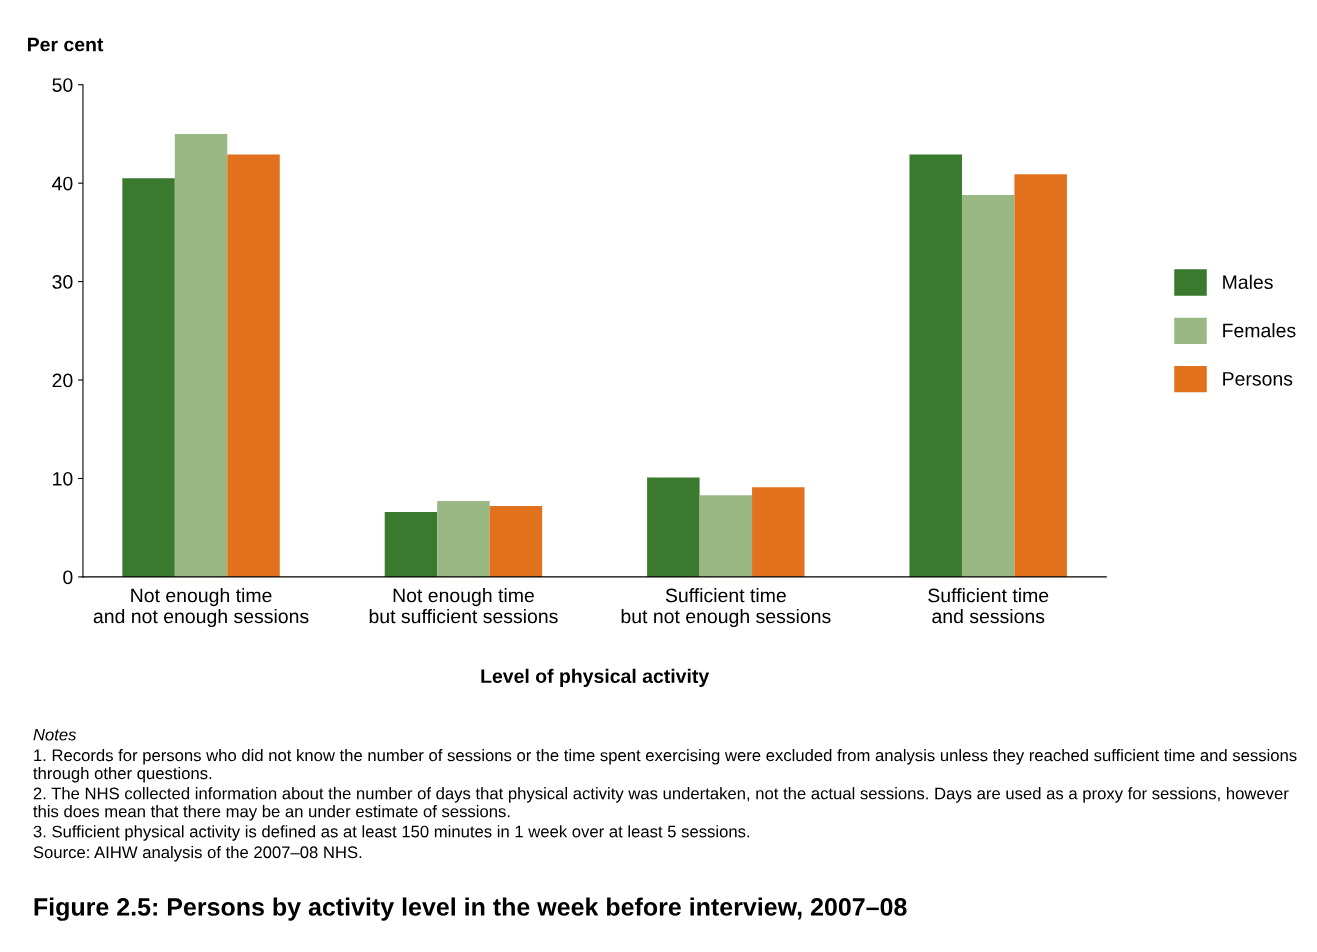 The height and width of the screenshot is (952, 1317). Describe the element at coordinates (988, 606) in the screenshot. I see `x-tick-label: Sufficient time and sessions` at that location.